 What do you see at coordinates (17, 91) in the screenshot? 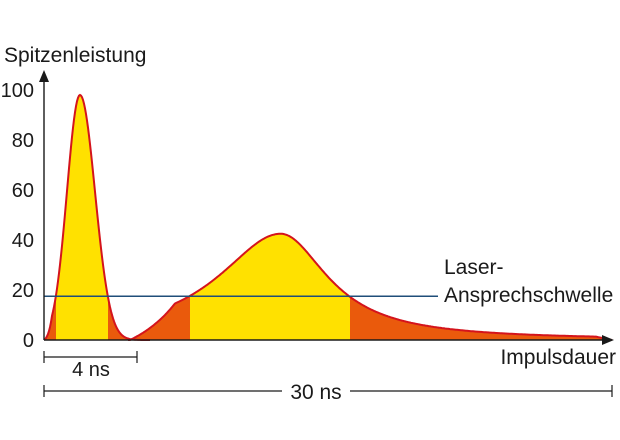
I see `y-tick-label: 100` at bounding box center [17, 91].